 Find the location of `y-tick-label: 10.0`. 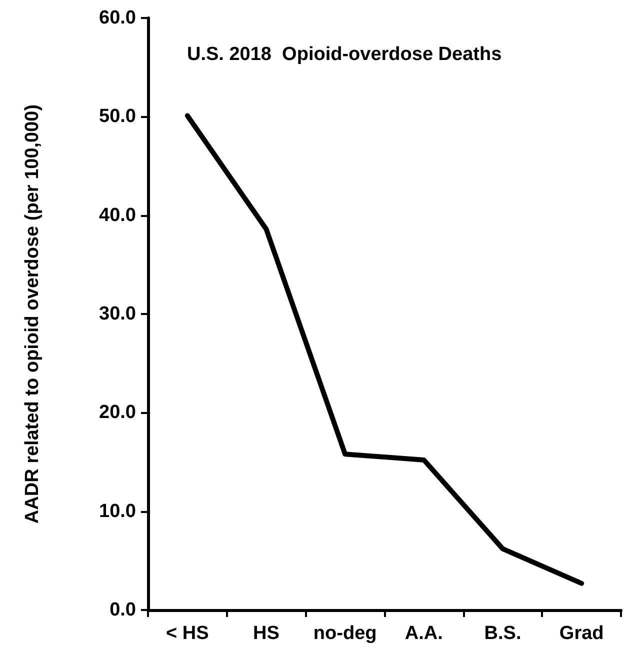

y-tick-label: 10.0 is located at coordinates (117, 511).